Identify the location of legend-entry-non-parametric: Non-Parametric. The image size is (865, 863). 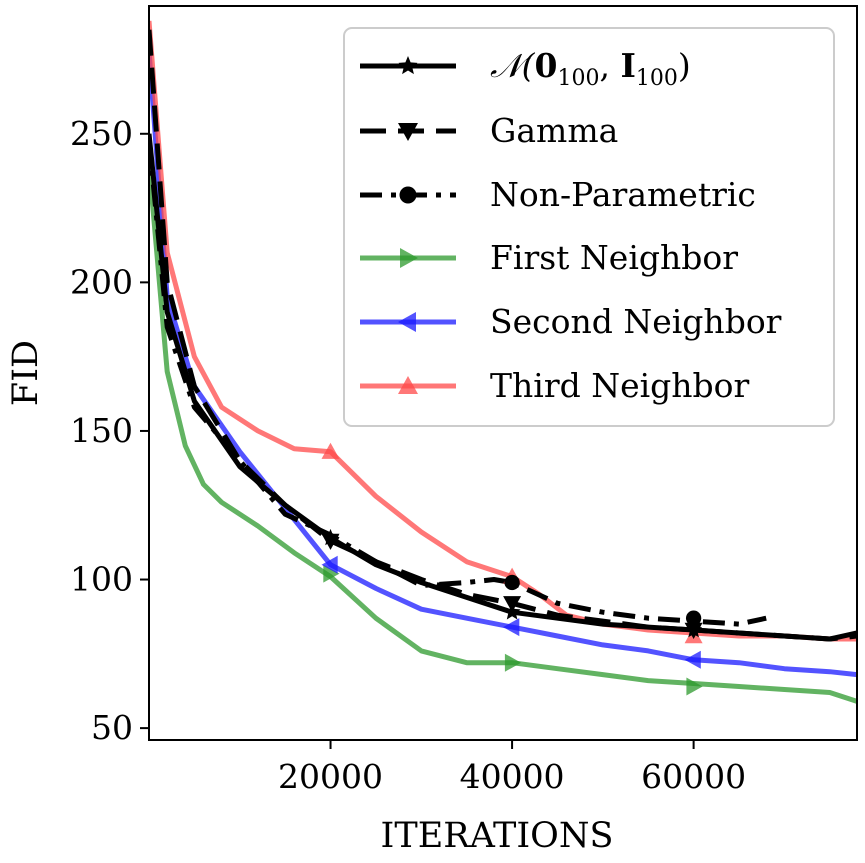
(558, 194).